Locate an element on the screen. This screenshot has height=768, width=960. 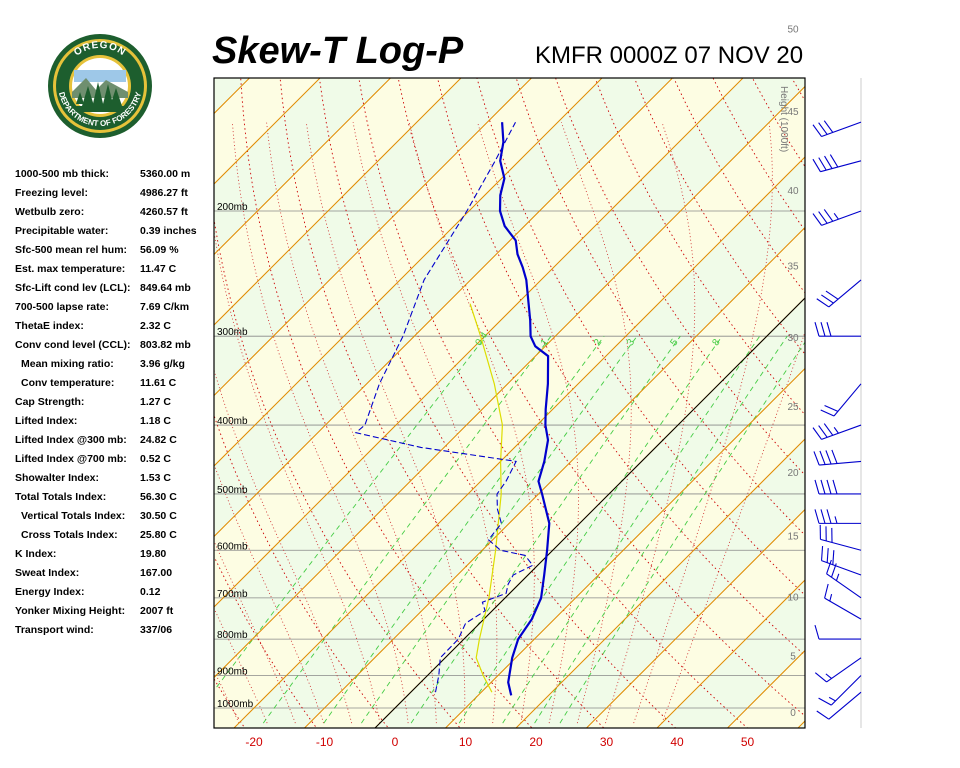
pressure-label: 300mb is located at coordinates (232, 332).